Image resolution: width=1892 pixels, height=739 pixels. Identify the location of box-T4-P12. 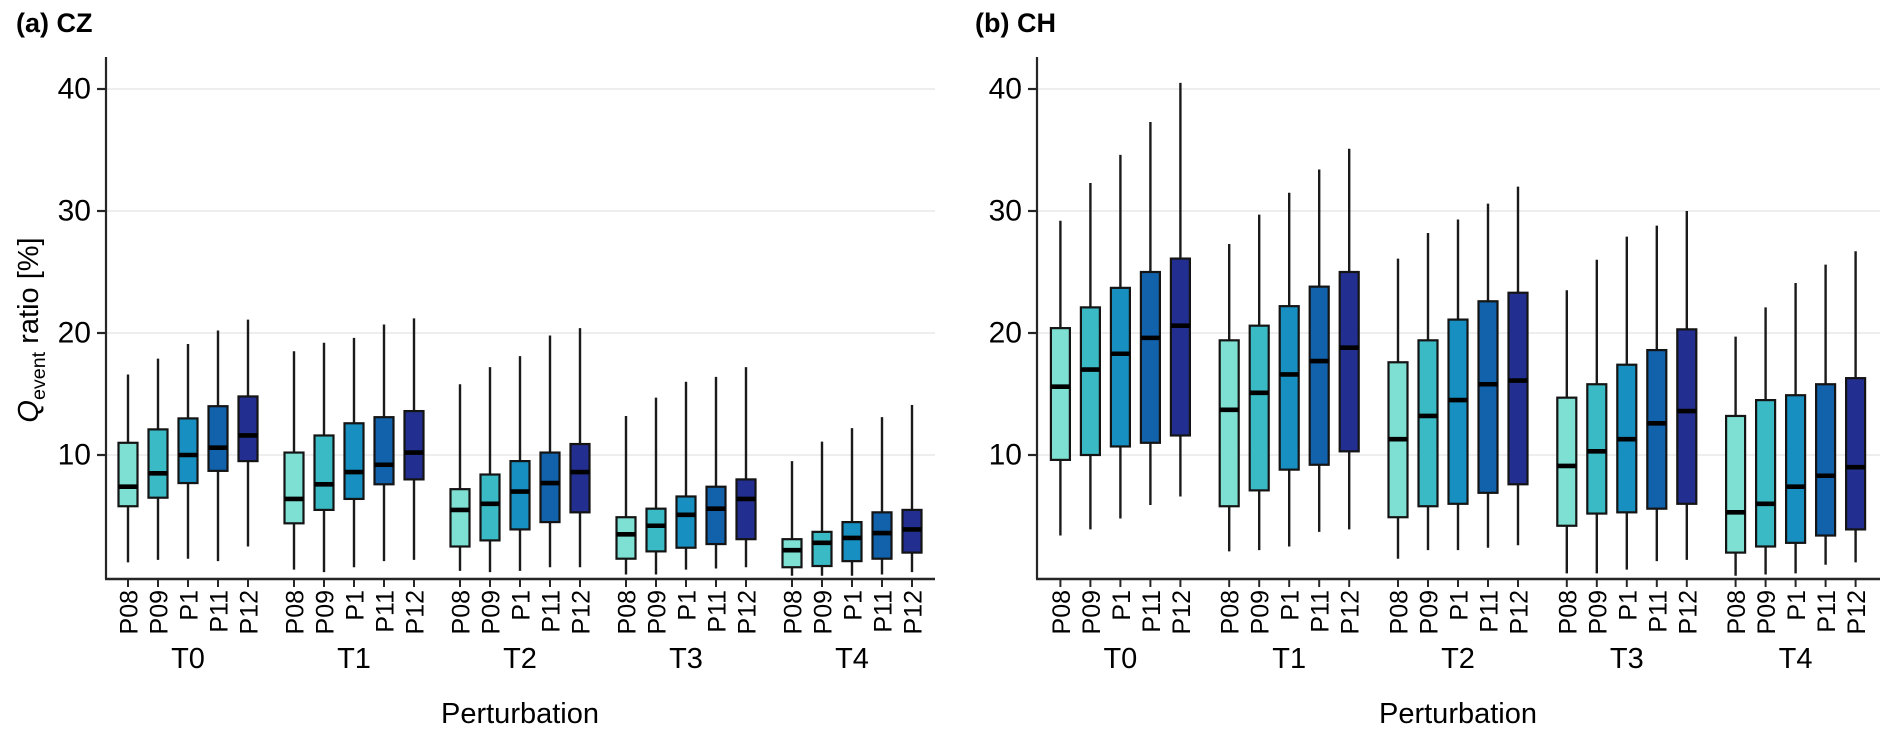
(1855, 454).